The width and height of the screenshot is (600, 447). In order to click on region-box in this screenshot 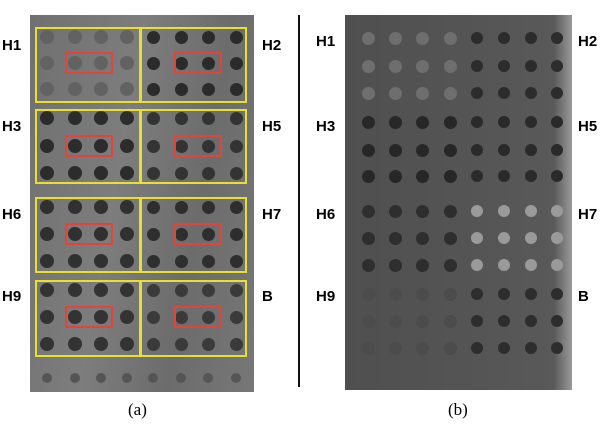, I will do `click(198, 146)`.